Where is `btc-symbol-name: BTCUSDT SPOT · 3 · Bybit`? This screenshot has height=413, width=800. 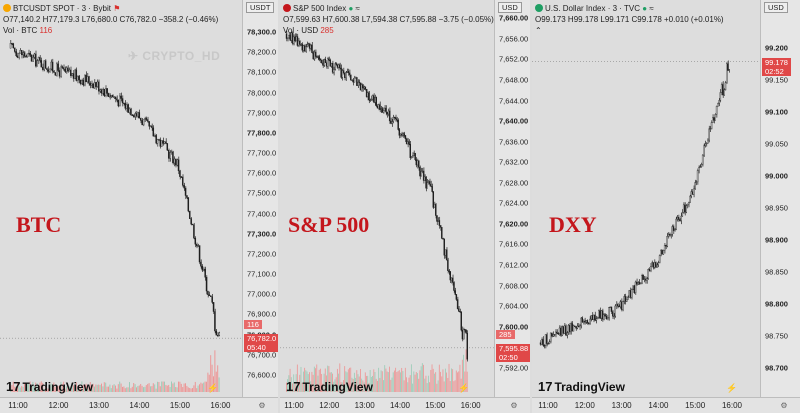 btc-symbol-name: BTCUSDT SPOT · 3 · Bybit is located at coordinates (62, 8).